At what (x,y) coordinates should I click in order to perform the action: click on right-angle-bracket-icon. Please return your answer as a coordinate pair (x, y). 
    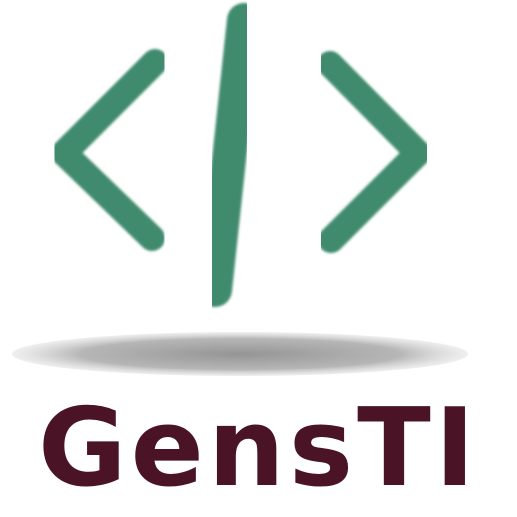
    Looking at the image, I should click on (374, 152).